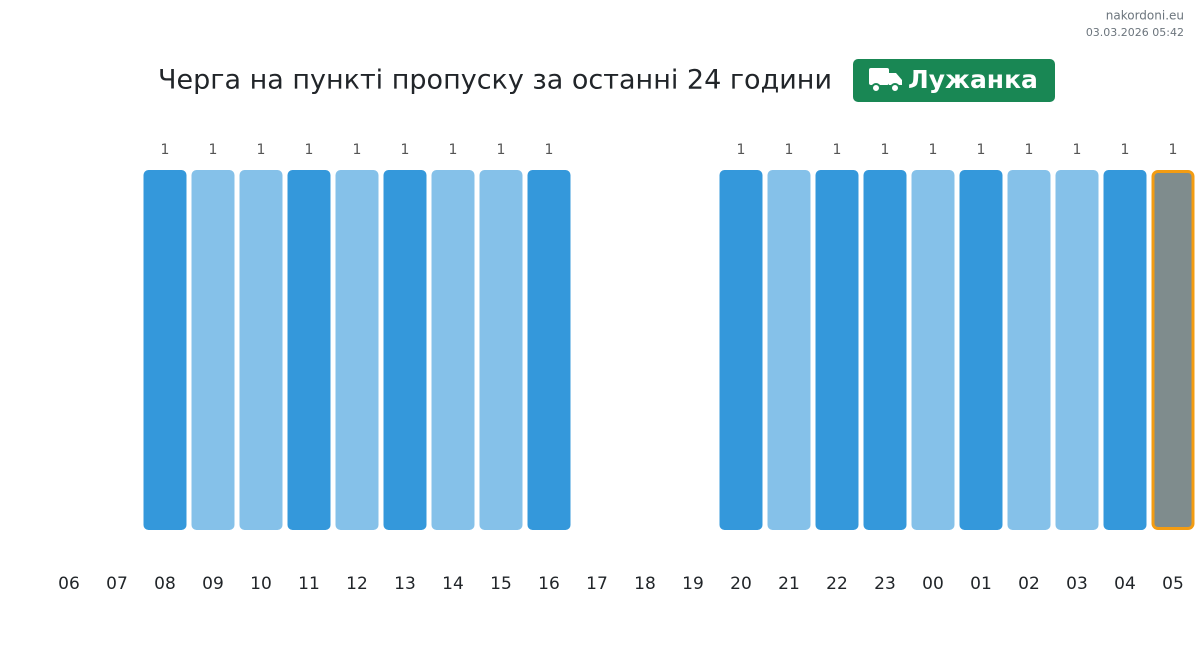 This screenshot has width=1200, height=651. I want to click on x-tick-label: 00, so click(933, 584).